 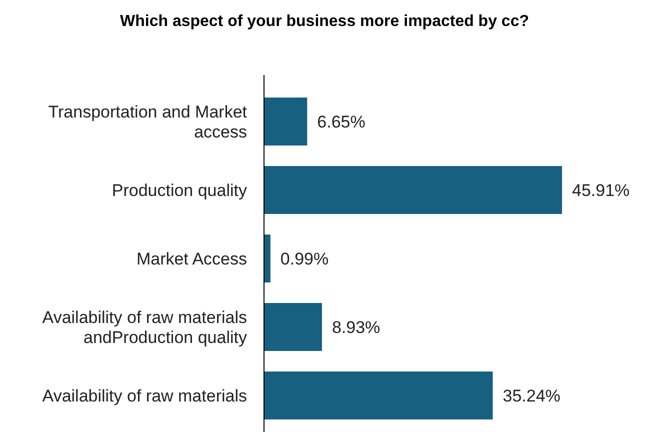 I want to click on y-tick-label: Availability of raw materials, so click(x=144, y=396).